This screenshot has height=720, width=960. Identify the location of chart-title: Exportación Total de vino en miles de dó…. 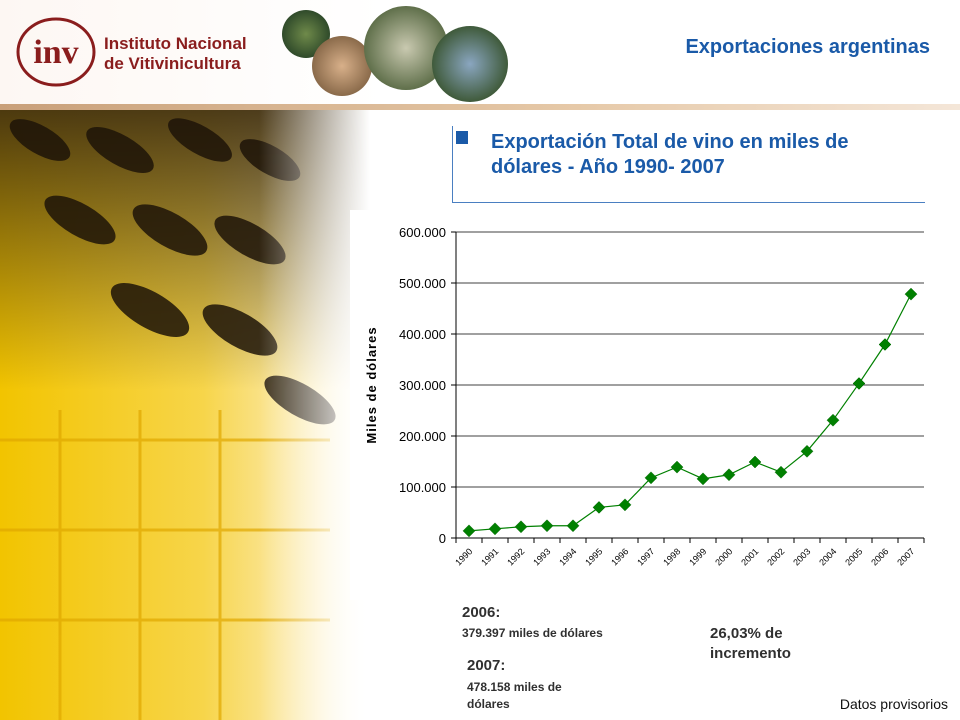
(670, 154).